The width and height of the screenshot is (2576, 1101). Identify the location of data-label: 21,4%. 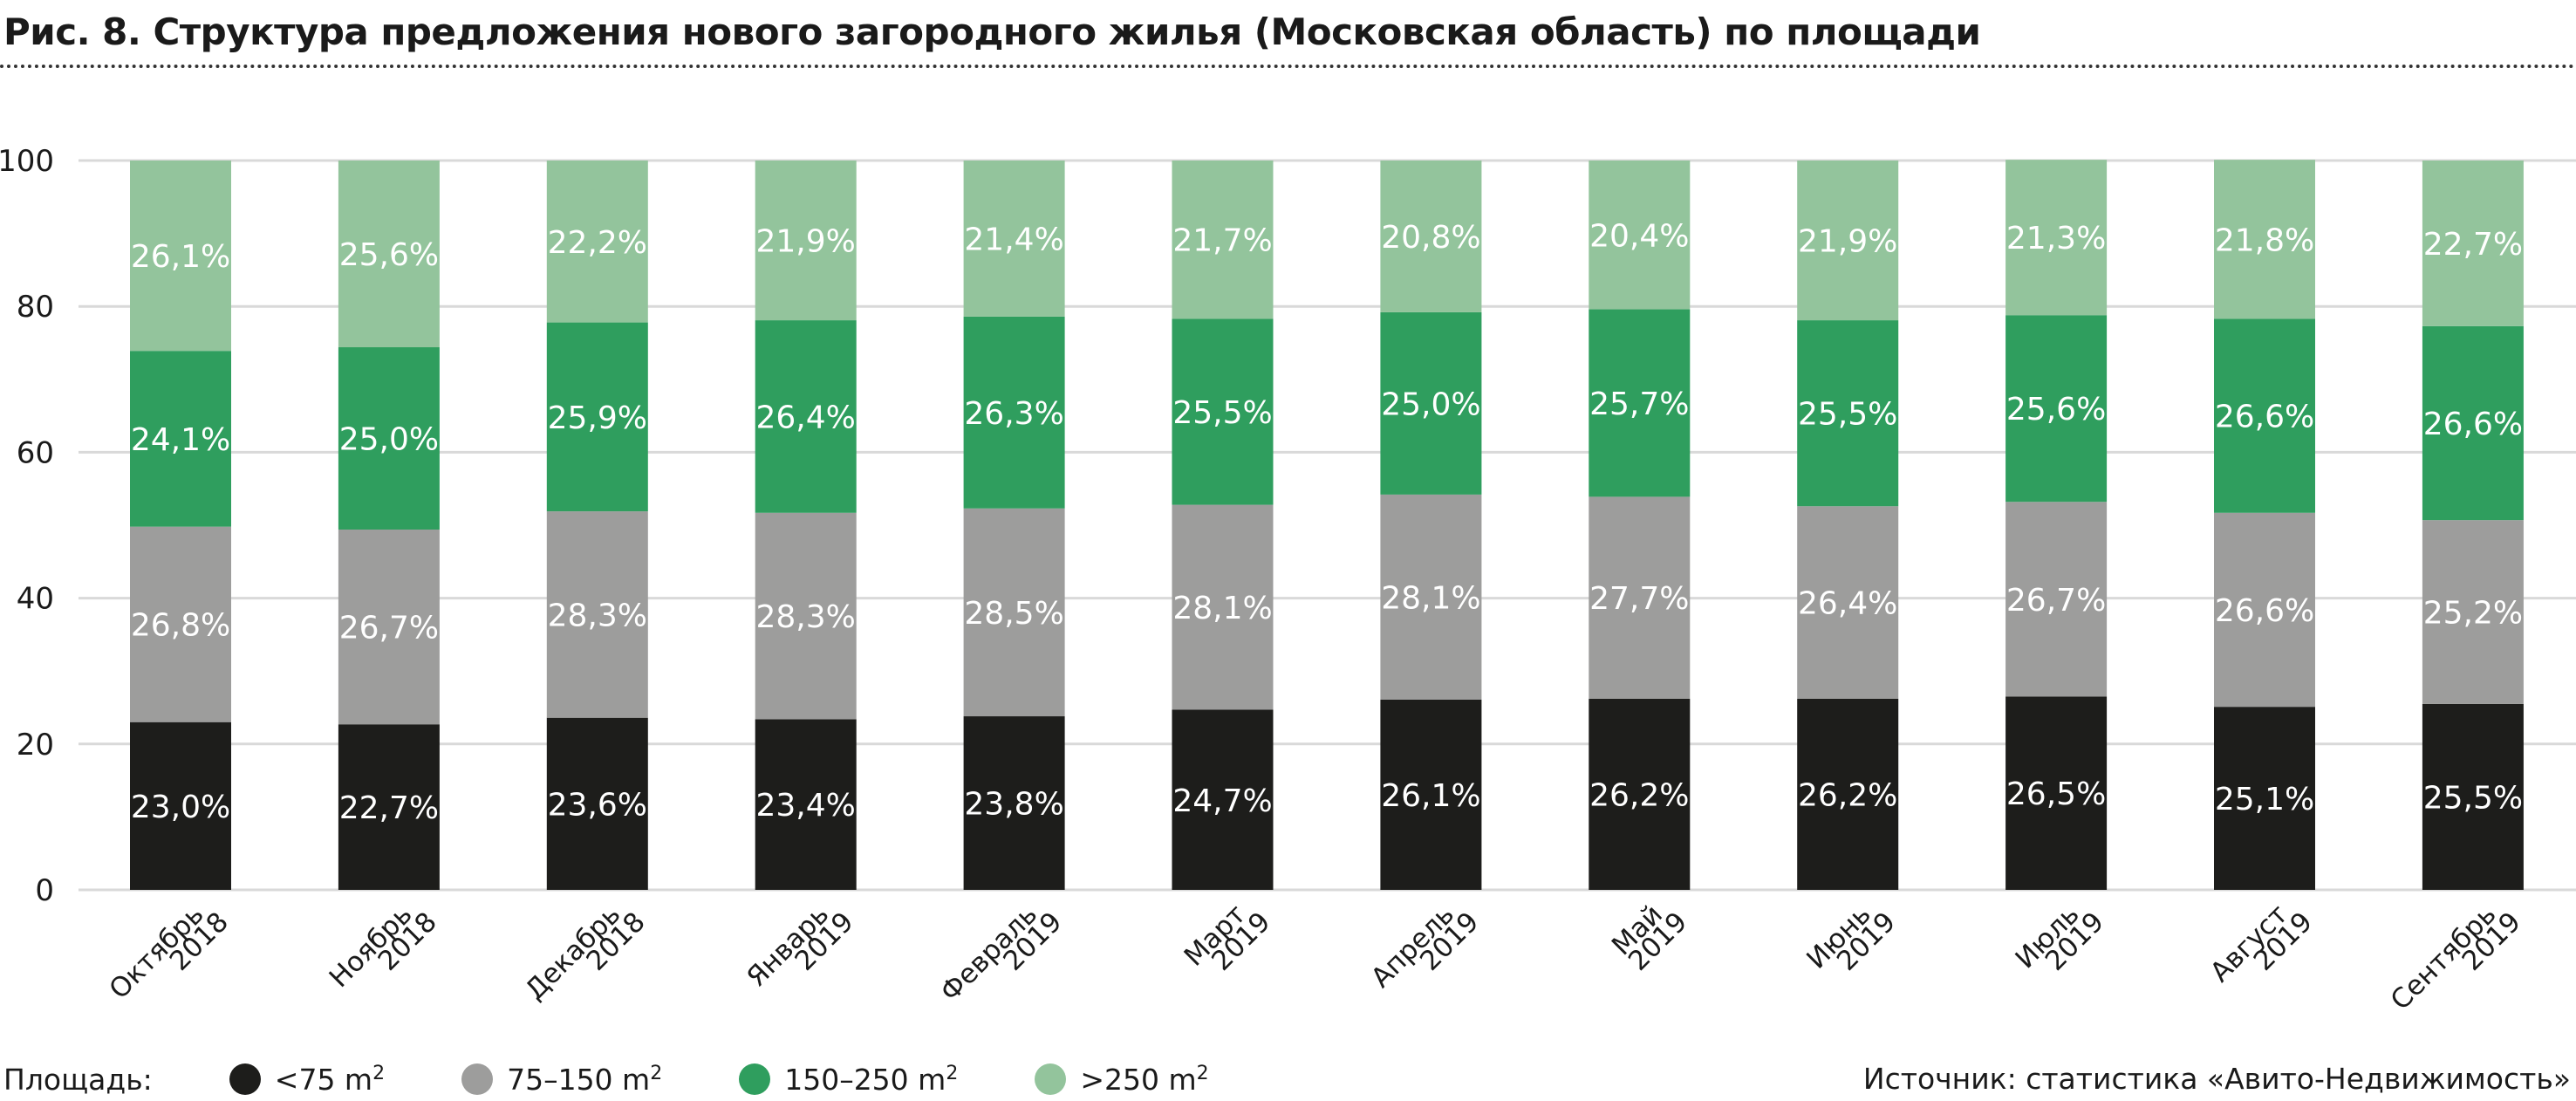
(1013, 240).